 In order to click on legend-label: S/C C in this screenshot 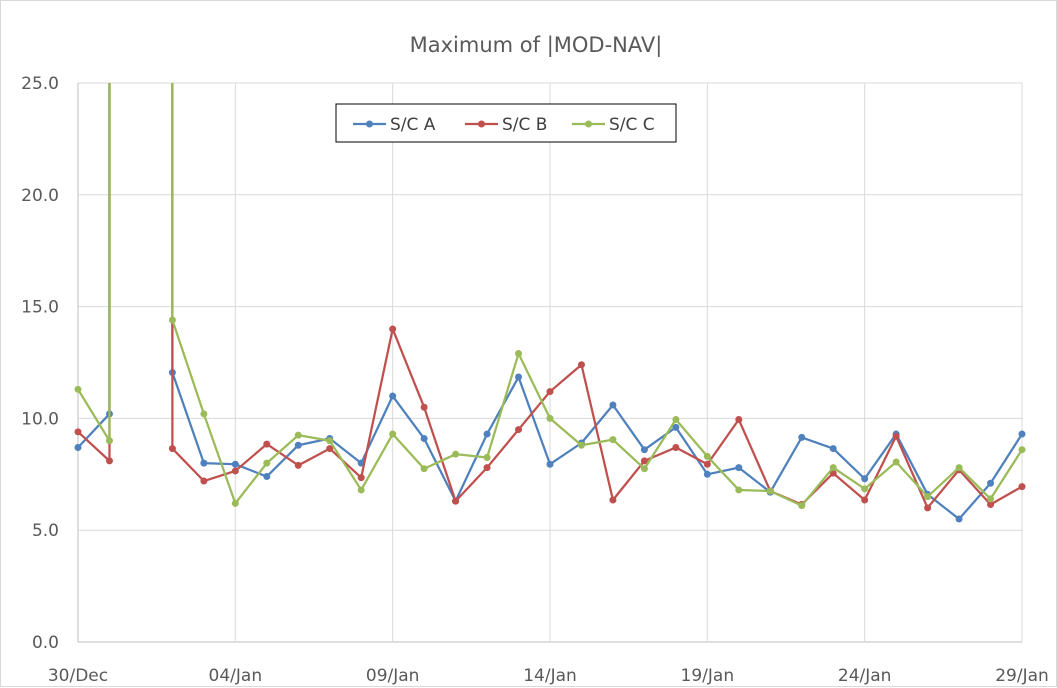, I will do `click(632, 125)`.